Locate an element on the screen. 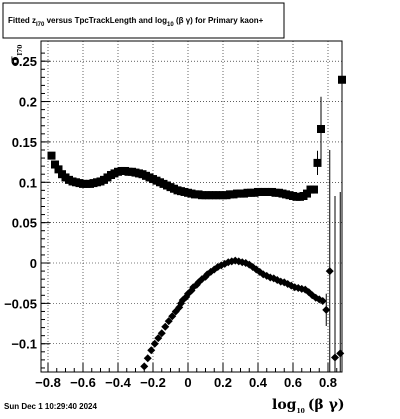 This screenshot has height=419, width=400. x-tick-label: 0.8 is located at coordinates (328, 382).